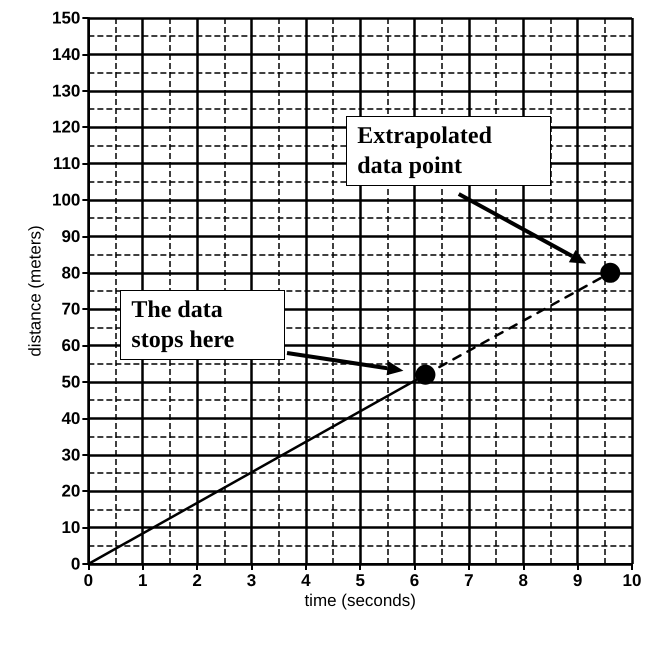 Image resolution: width=656 pixels, height=659 pixels. I want to click on x-tick-label: 1, so click(143, 580).